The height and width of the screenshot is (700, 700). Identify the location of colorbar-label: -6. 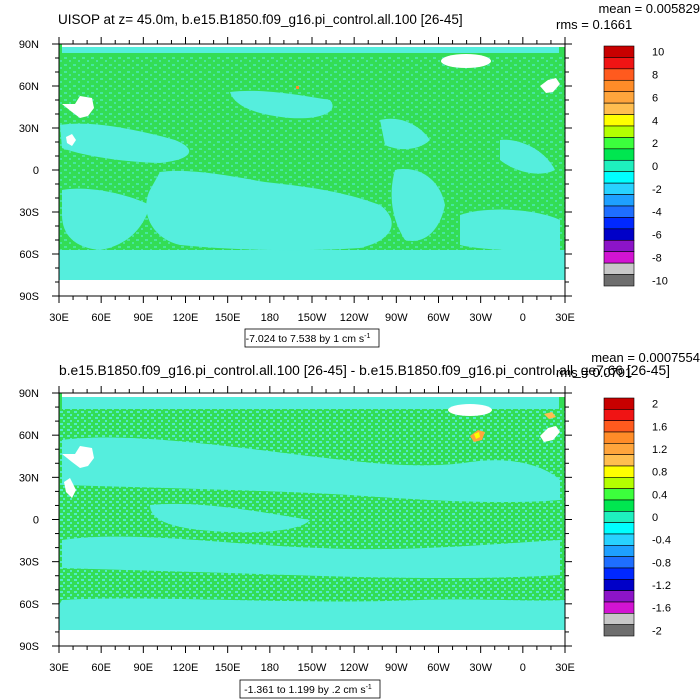
(657, 236).